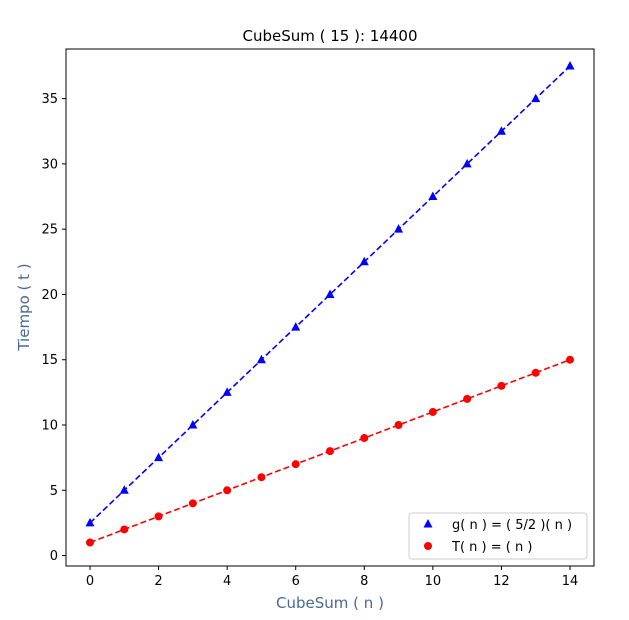 The height and width of the screenshot is (620, 629). Describe the element at coordinates (428, 523) in the screenshot. I see `legend-marker-triangle` at that location.